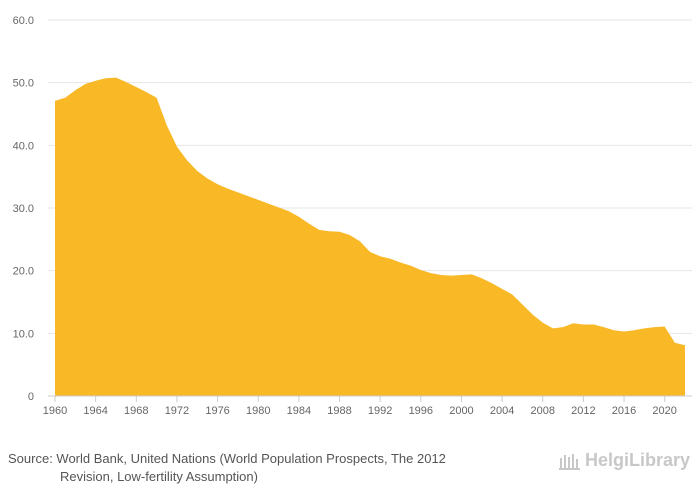  What do you see at coordinates (299, 411) in the screenshot?
I see `x-tick-label: 1984` at bounding box center [299, 411].